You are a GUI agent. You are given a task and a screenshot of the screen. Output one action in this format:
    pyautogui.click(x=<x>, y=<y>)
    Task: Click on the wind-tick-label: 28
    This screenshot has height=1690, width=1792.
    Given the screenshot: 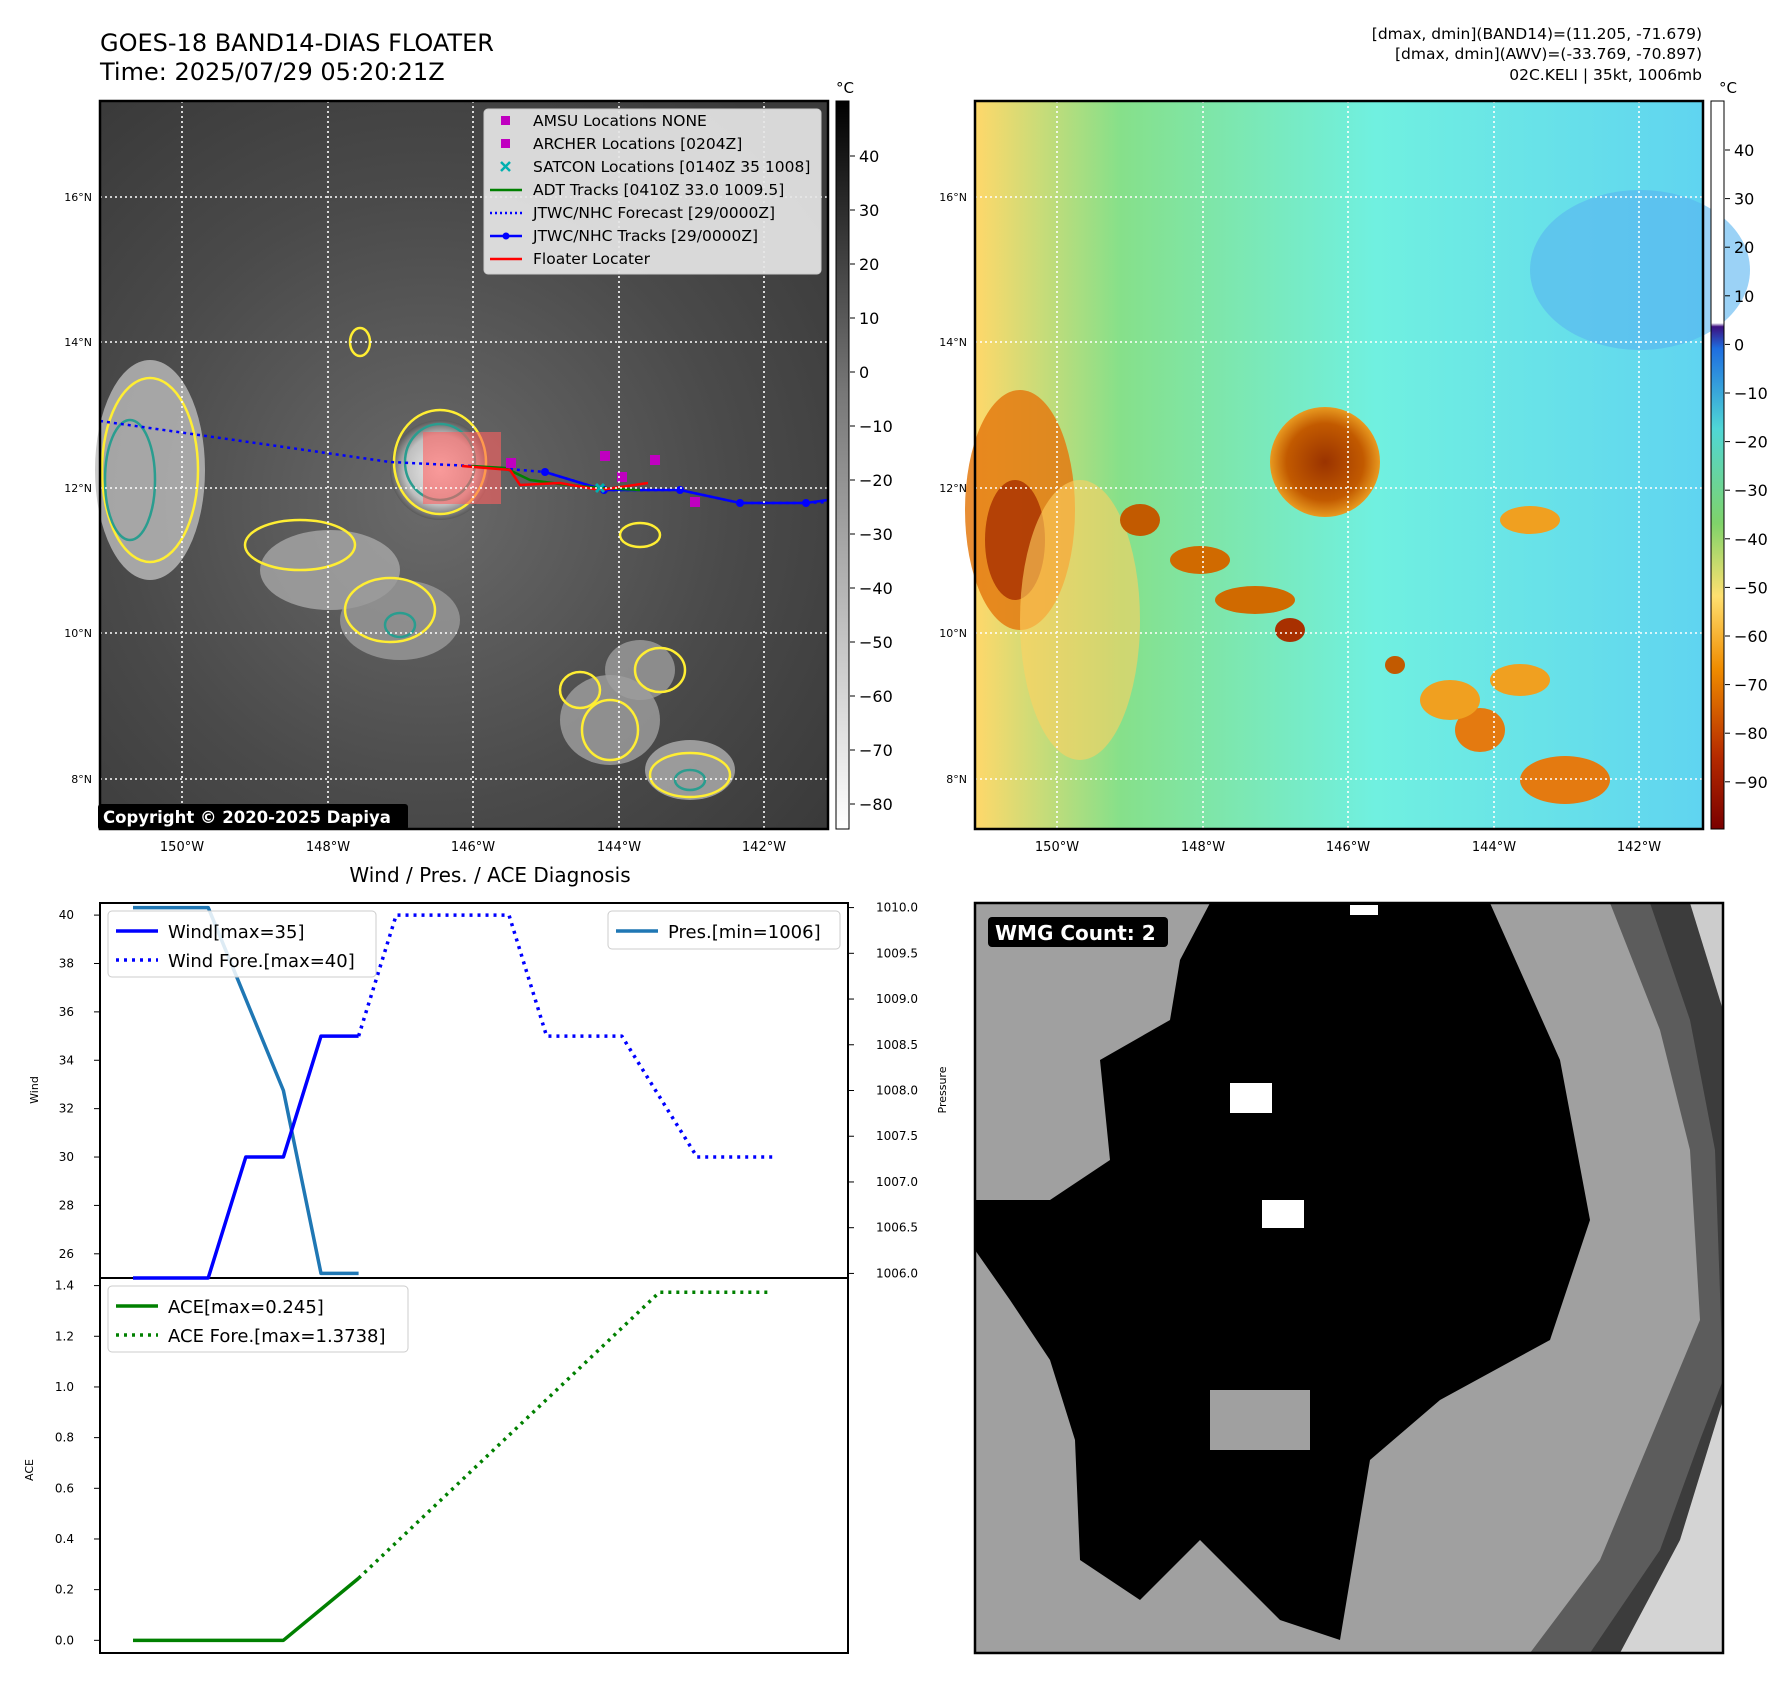 What is the action you would take?
    pyautogui.click(x=66, y=1205)
    